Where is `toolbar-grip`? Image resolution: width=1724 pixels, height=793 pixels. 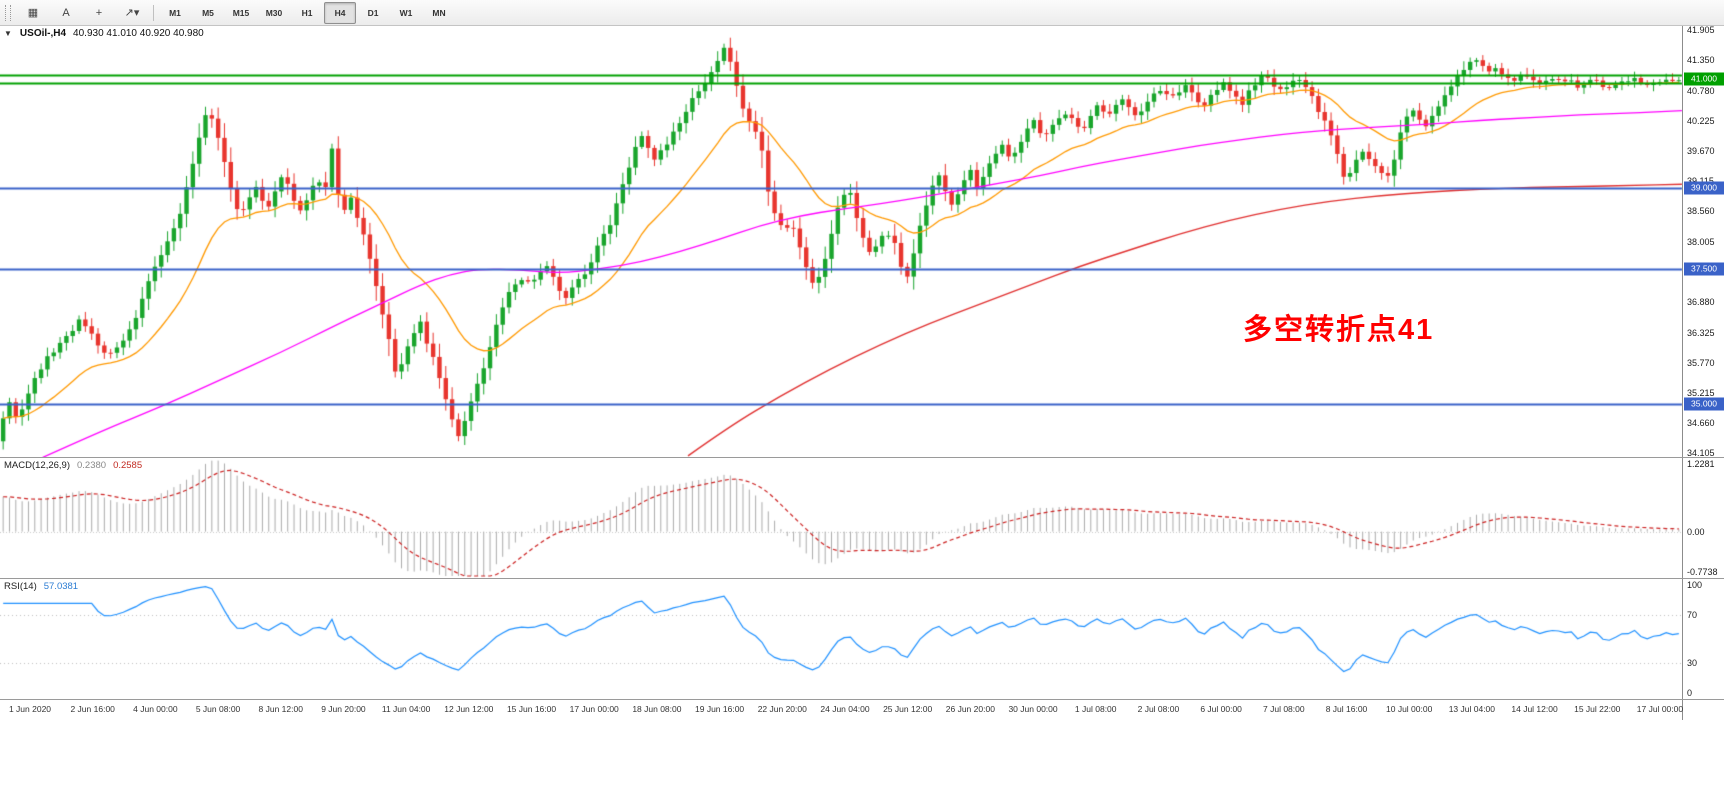 toolbar-grip is located at coordinates (8, 12).